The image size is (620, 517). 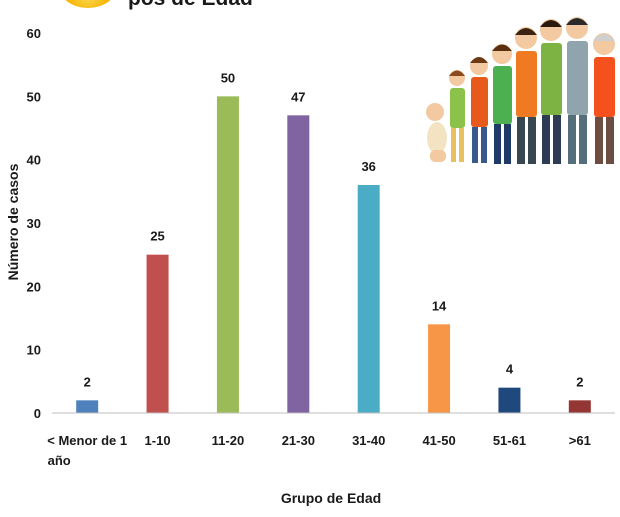 What do you see at coordinates (298, 96) in the screenshot?
I see `bar-value-label: 47` at bounding box center [298, 96].